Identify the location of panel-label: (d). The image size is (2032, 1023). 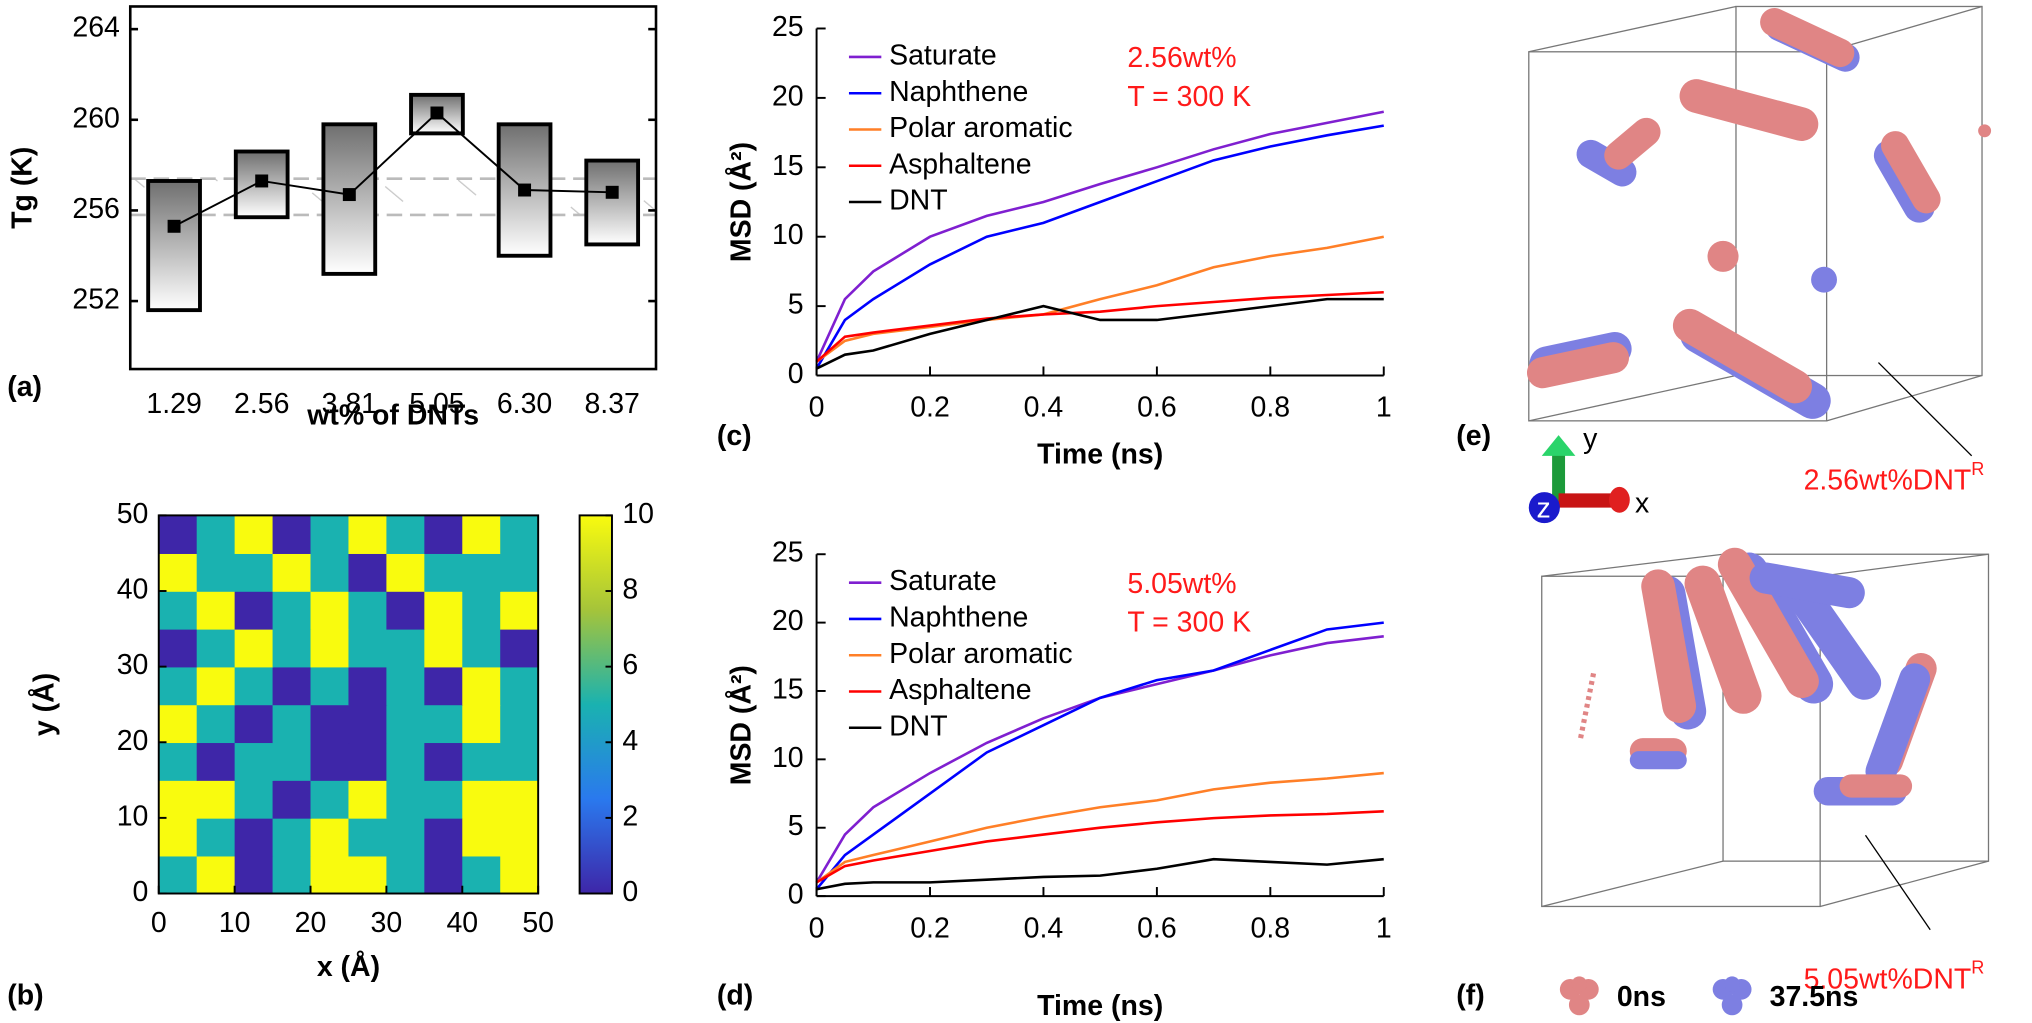
(735, 996).